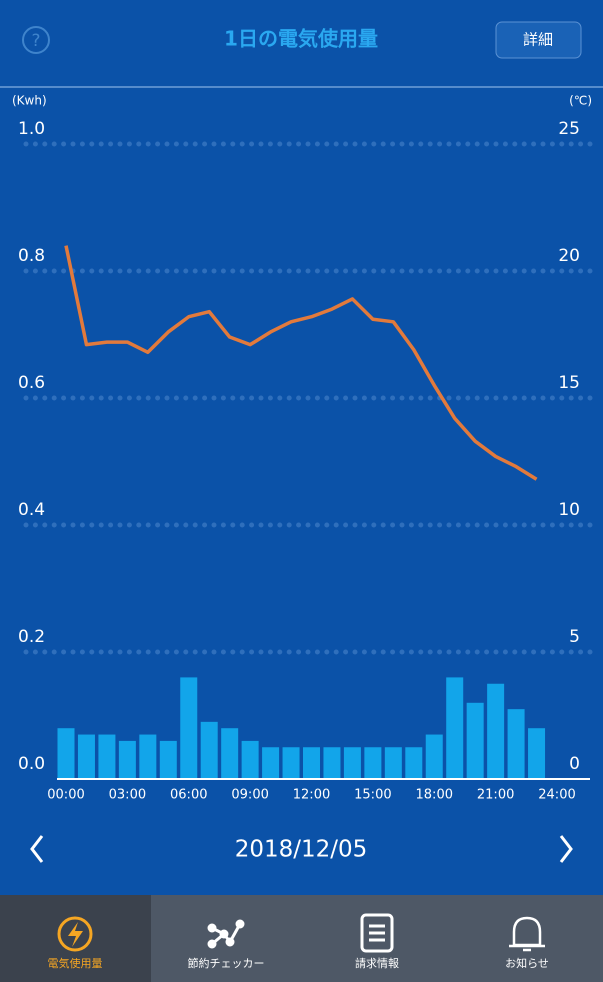 This screenshot has width=603, height=982. Describe the element at coordinates (495, 795) in the screenshot. I see `x-tick-label: 21:00` at that location.